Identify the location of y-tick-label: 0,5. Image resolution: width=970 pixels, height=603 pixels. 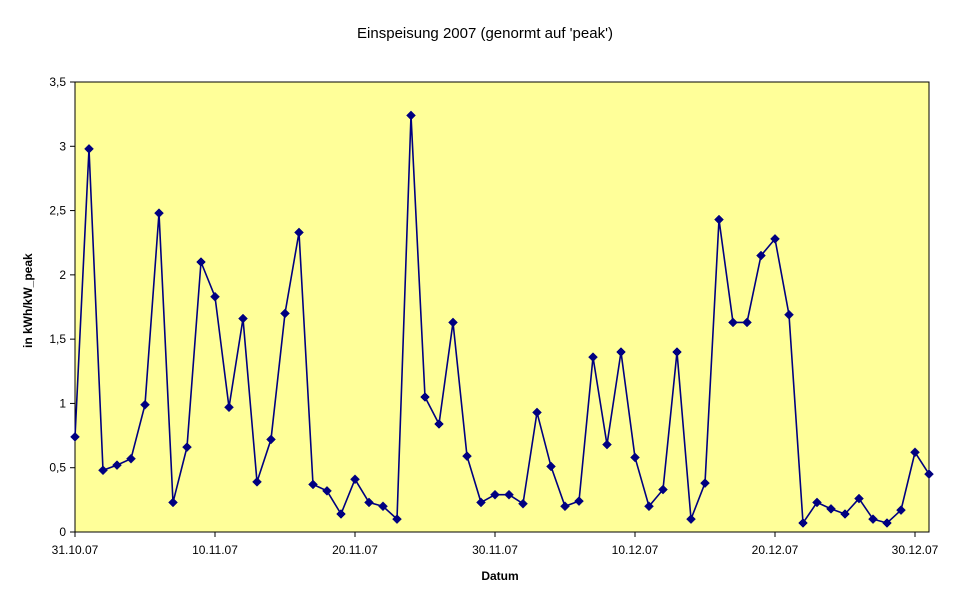
(57, 468).